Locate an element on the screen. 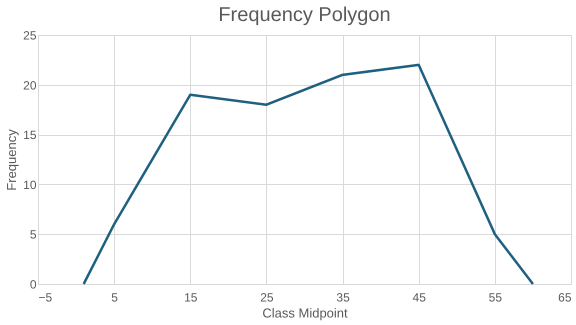 The width and height of the screenshot is (576, 325). x-tick-label: 25 is located at coordinates (267, 297).